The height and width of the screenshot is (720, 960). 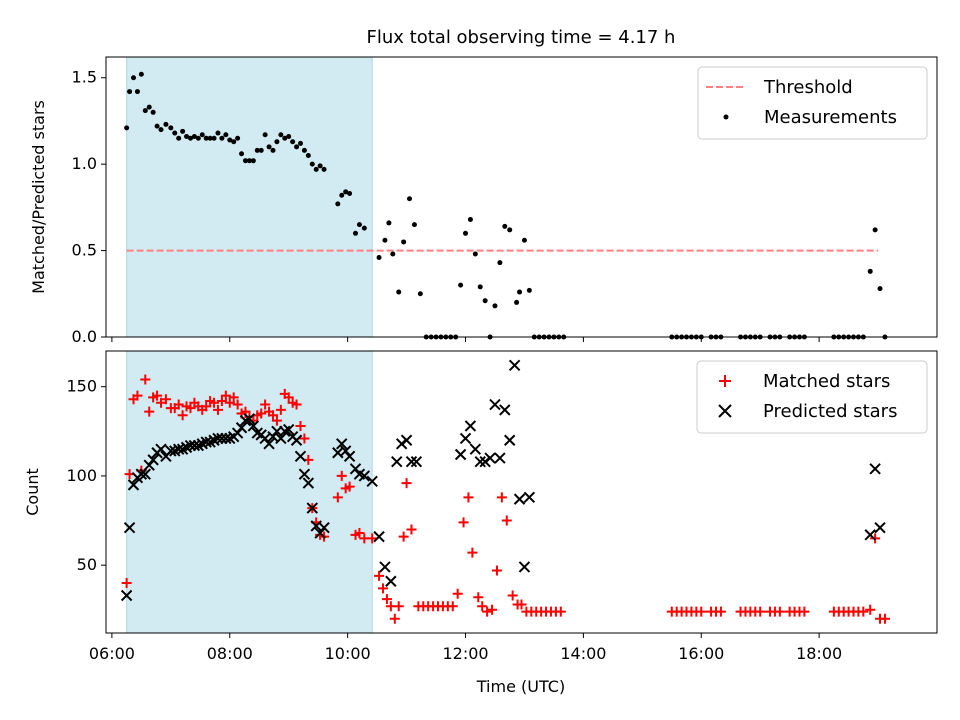 What do you see at coordinates (84, 77) in the screenshot?
I see `y-tick-label: 1.5` at bounding box center [84, 77].